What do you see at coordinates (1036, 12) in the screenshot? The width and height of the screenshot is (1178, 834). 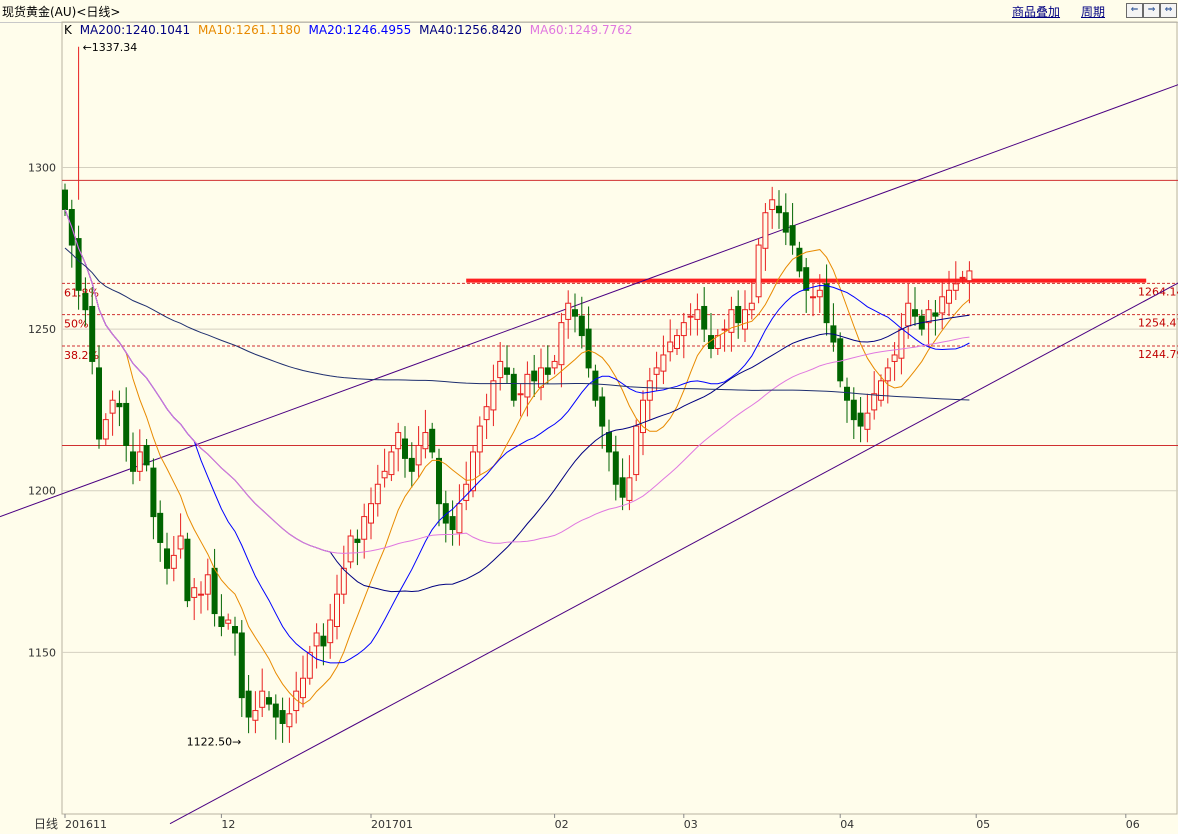 I see `overlay-link: 商品叠加` at bounding box center [1036, 12].